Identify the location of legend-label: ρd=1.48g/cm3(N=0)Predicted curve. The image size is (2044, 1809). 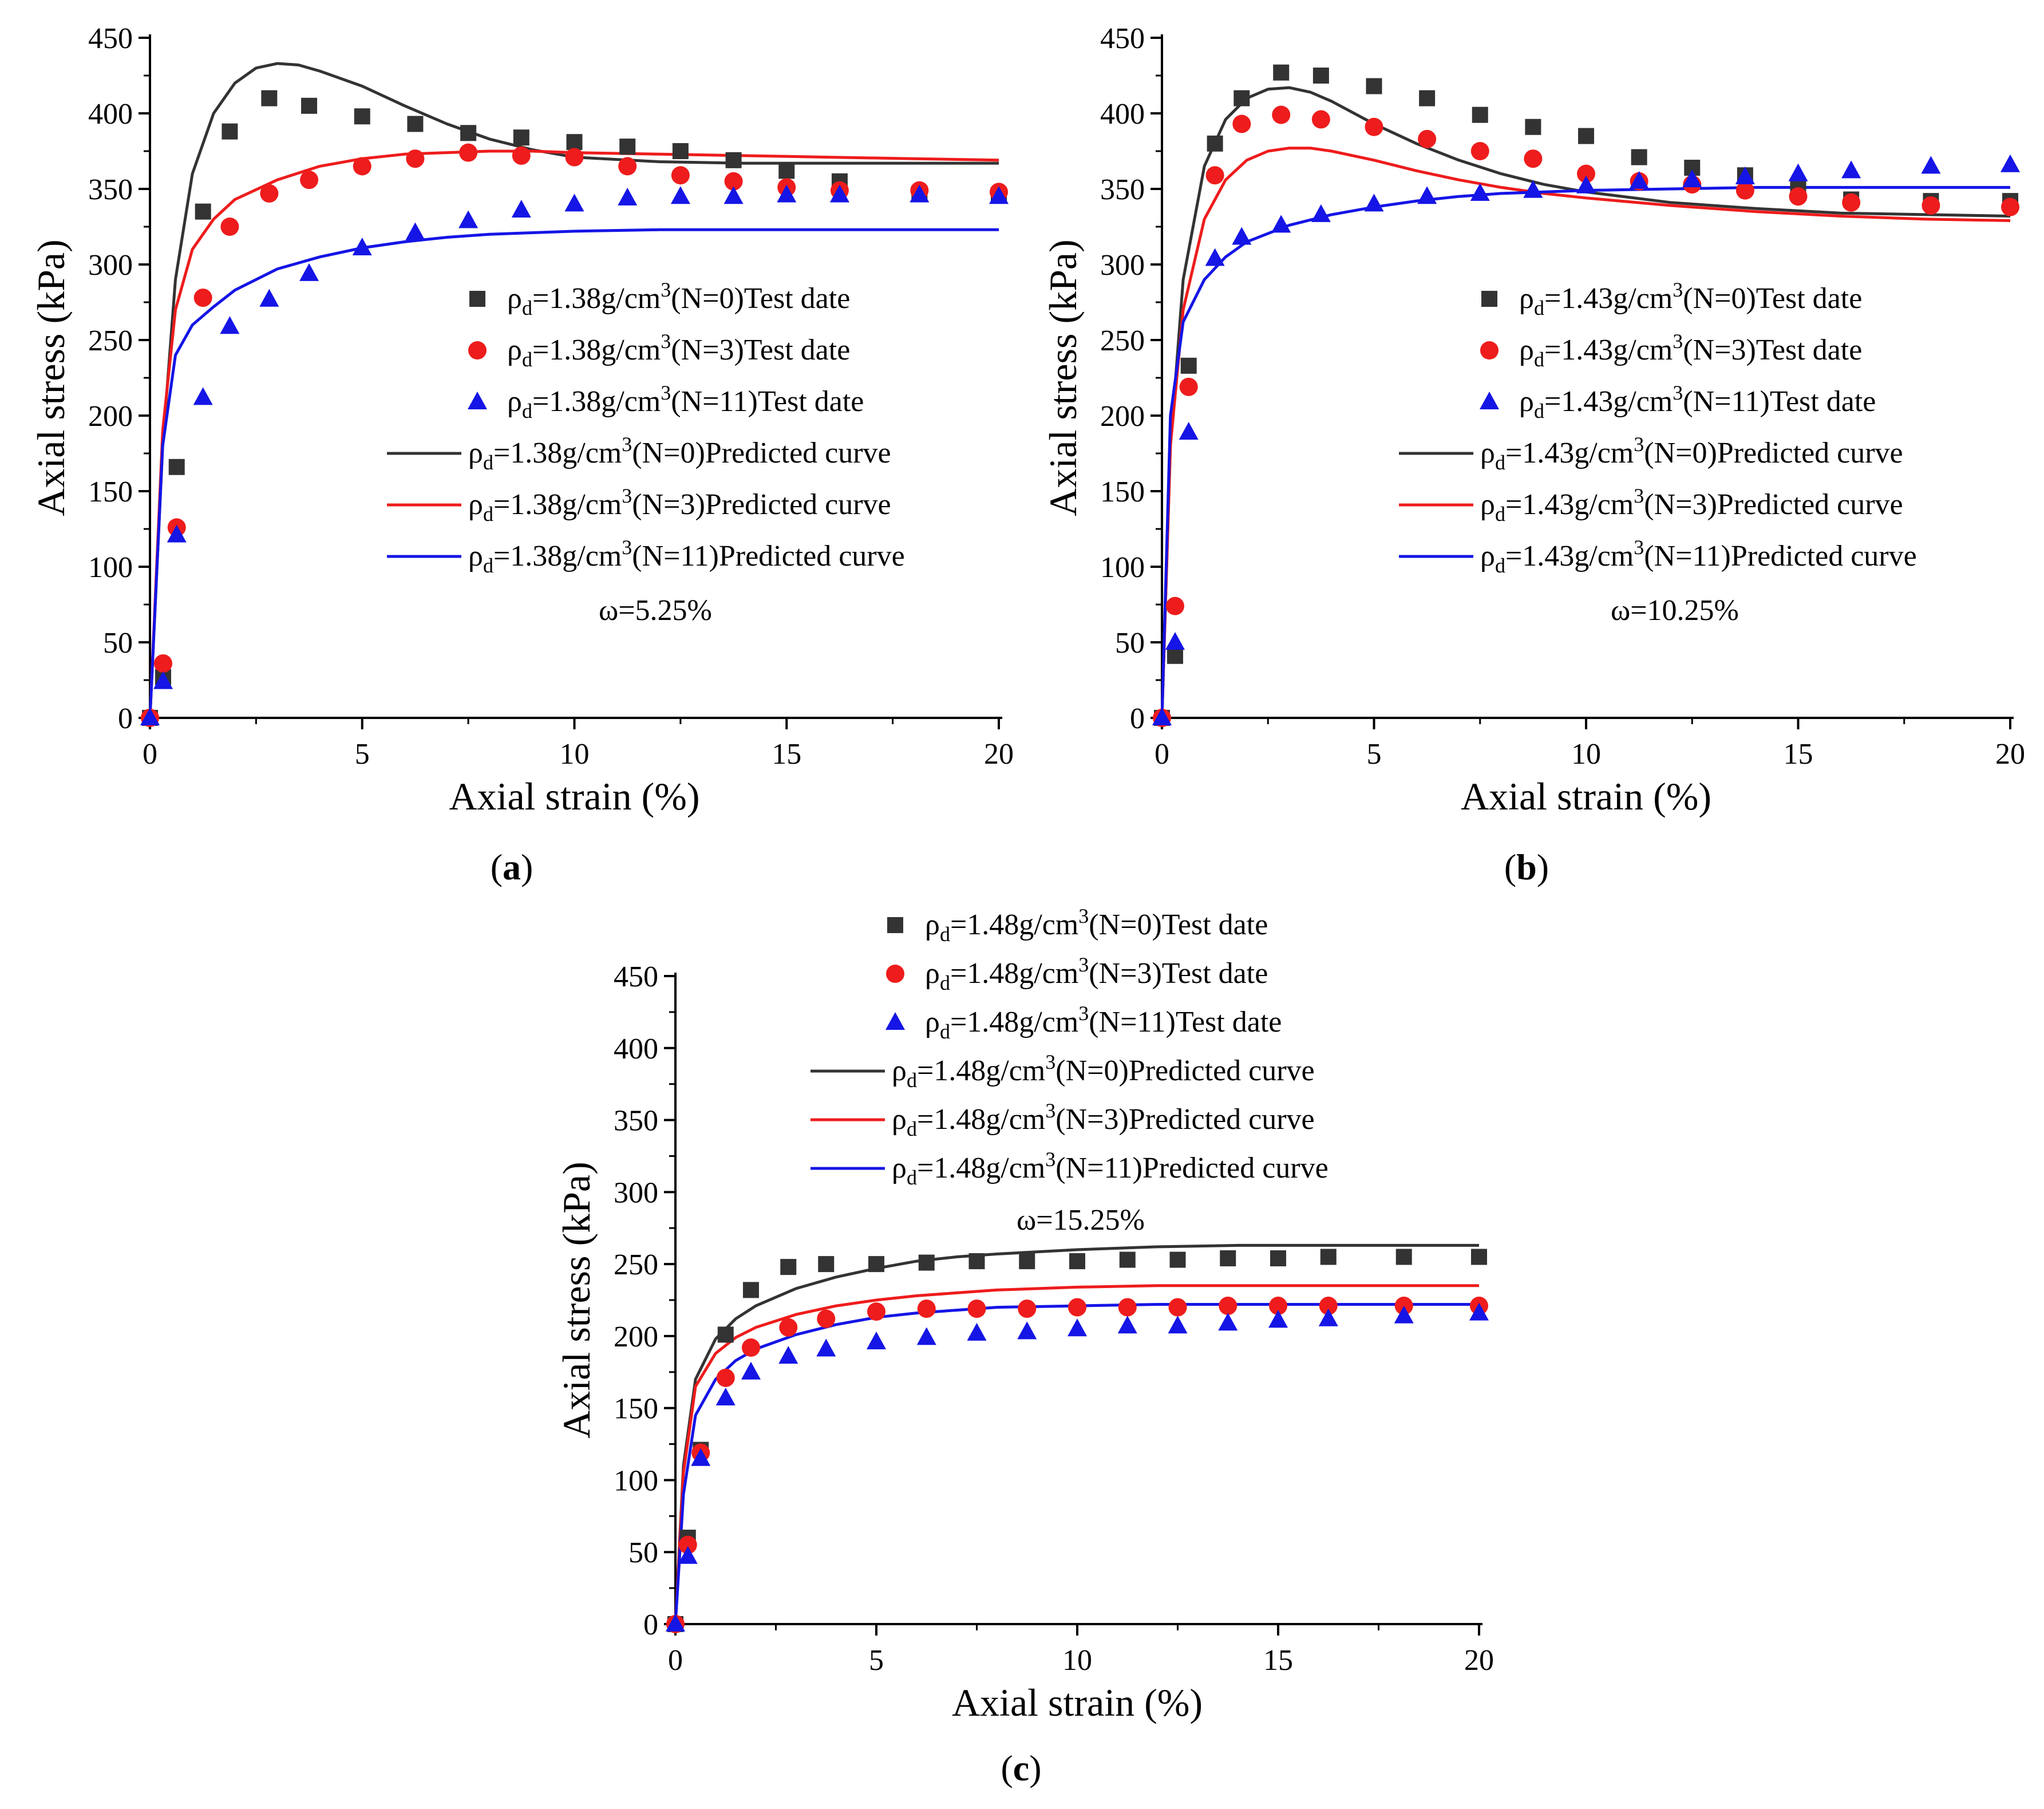
(1103, 1071).